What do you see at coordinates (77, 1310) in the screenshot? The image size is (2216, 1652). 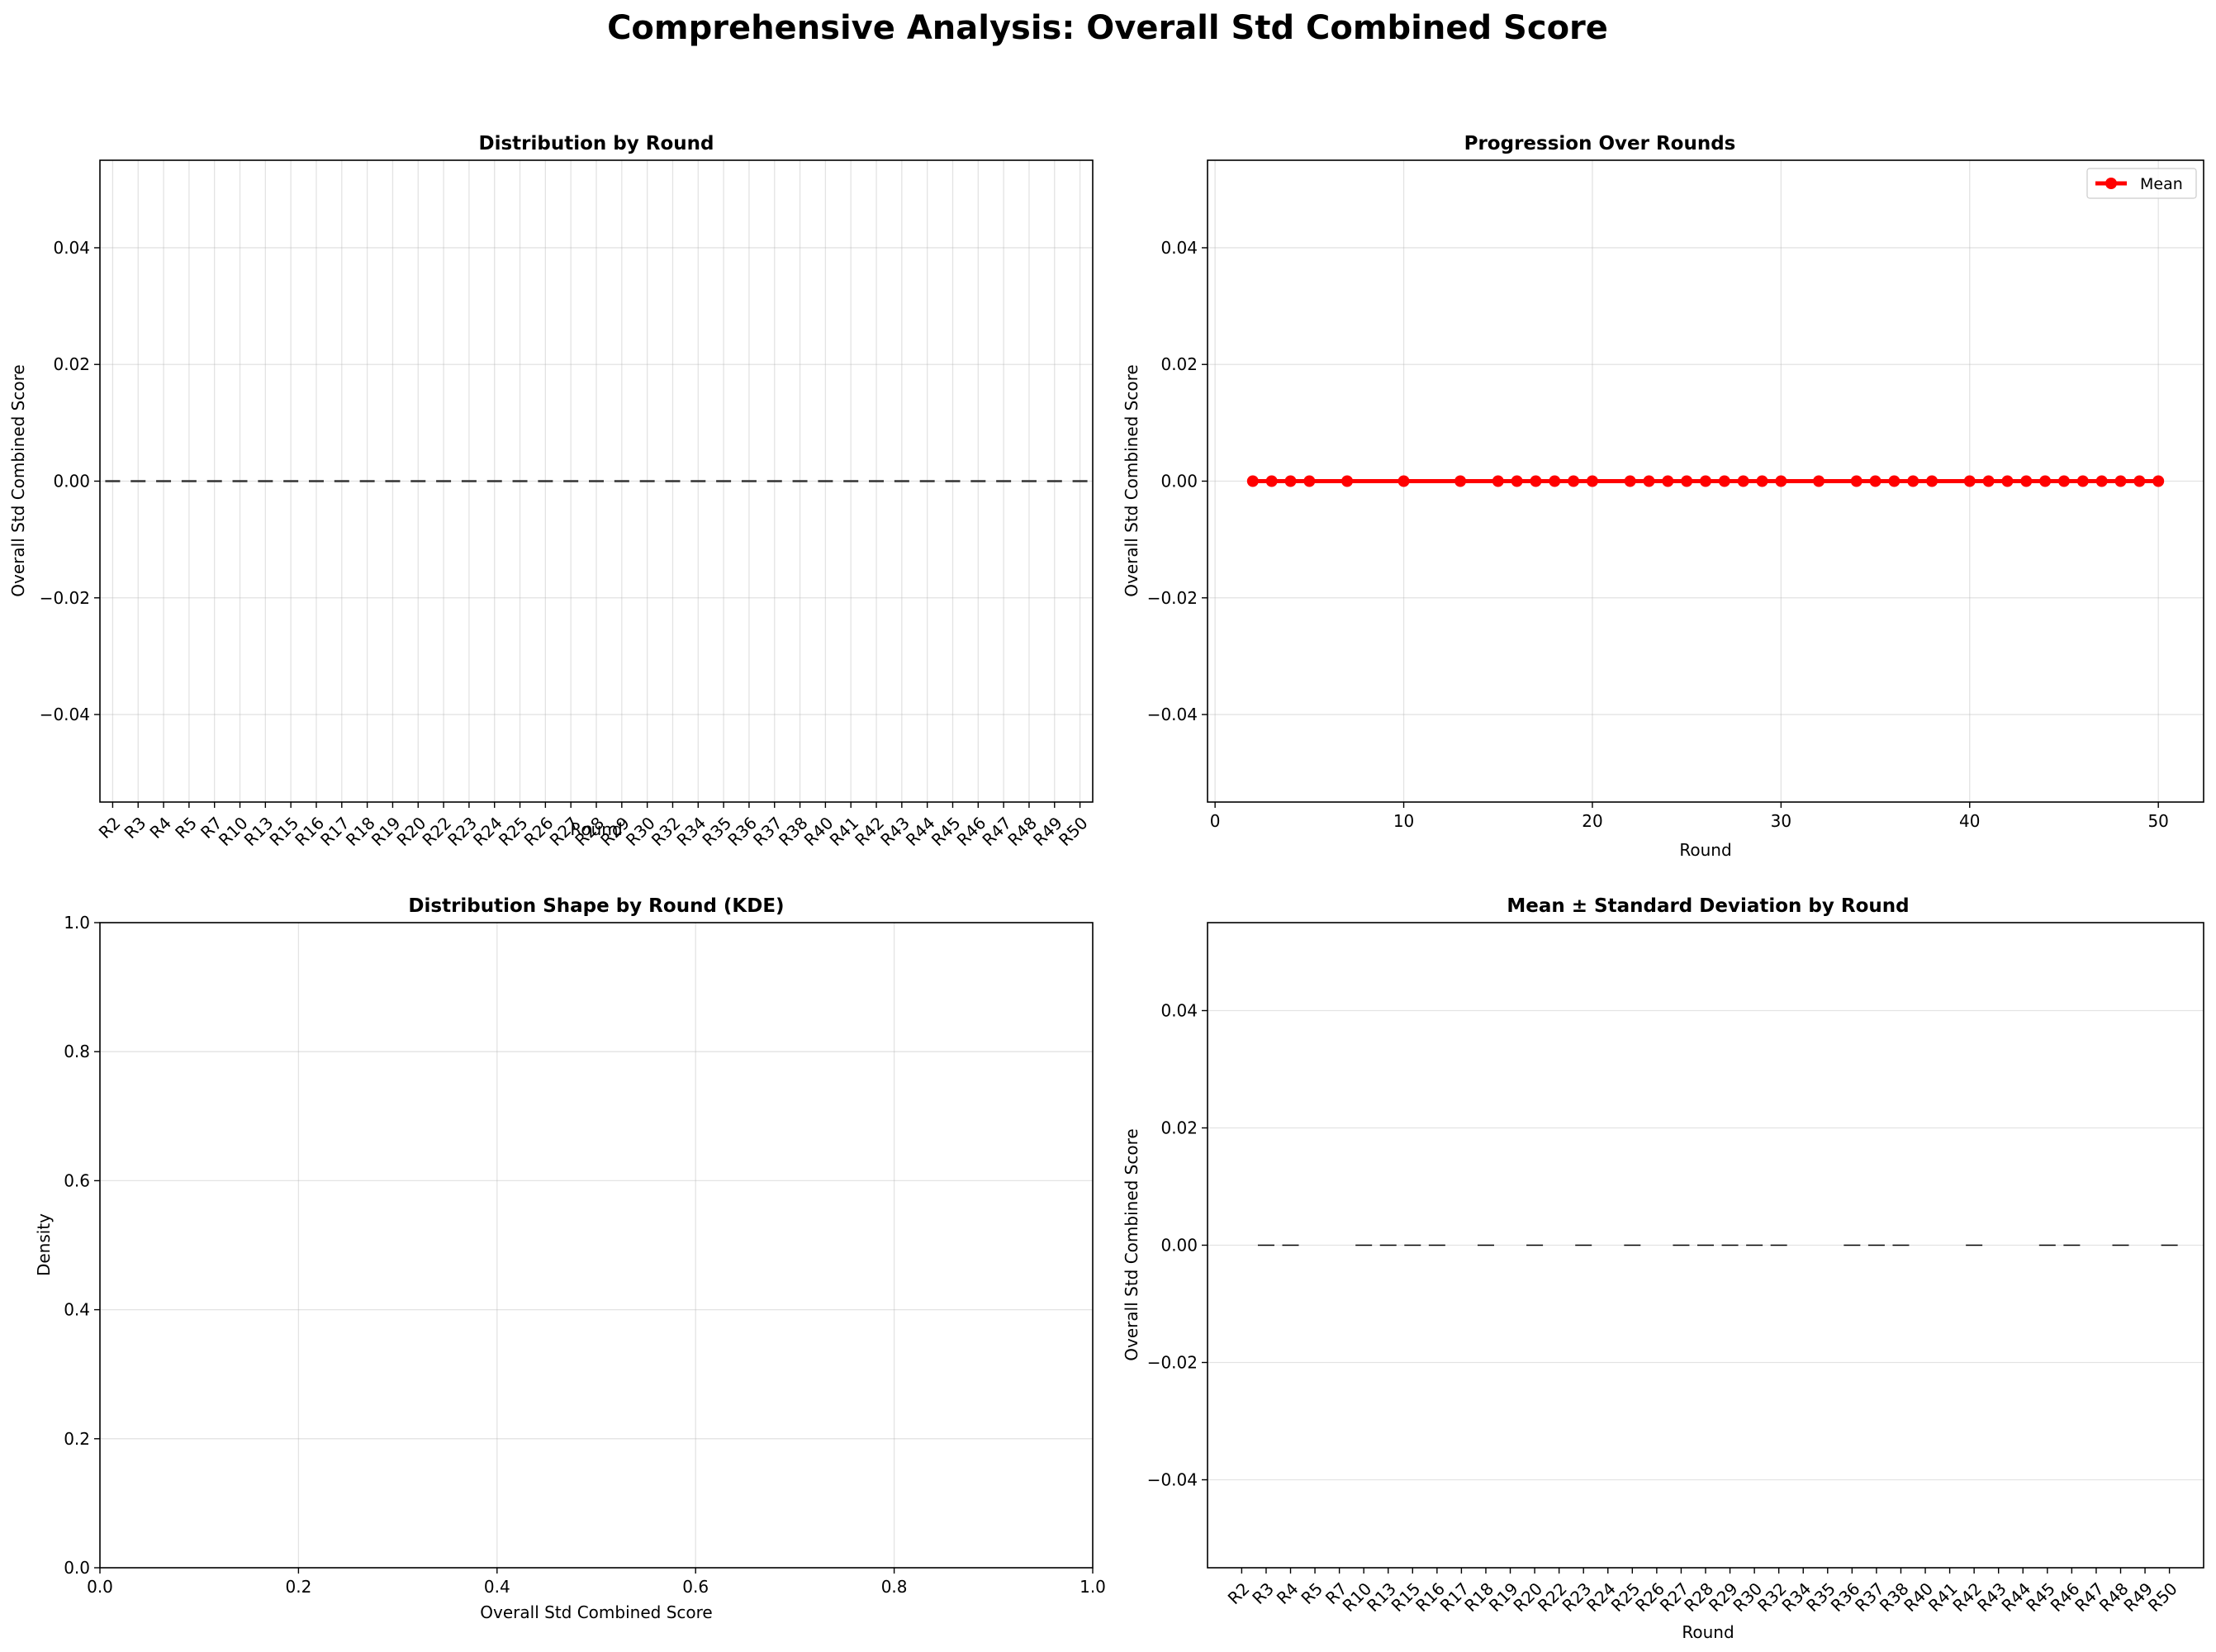 I see `ytick-label-kde: 0.4` at bounding box center [77, 1310].